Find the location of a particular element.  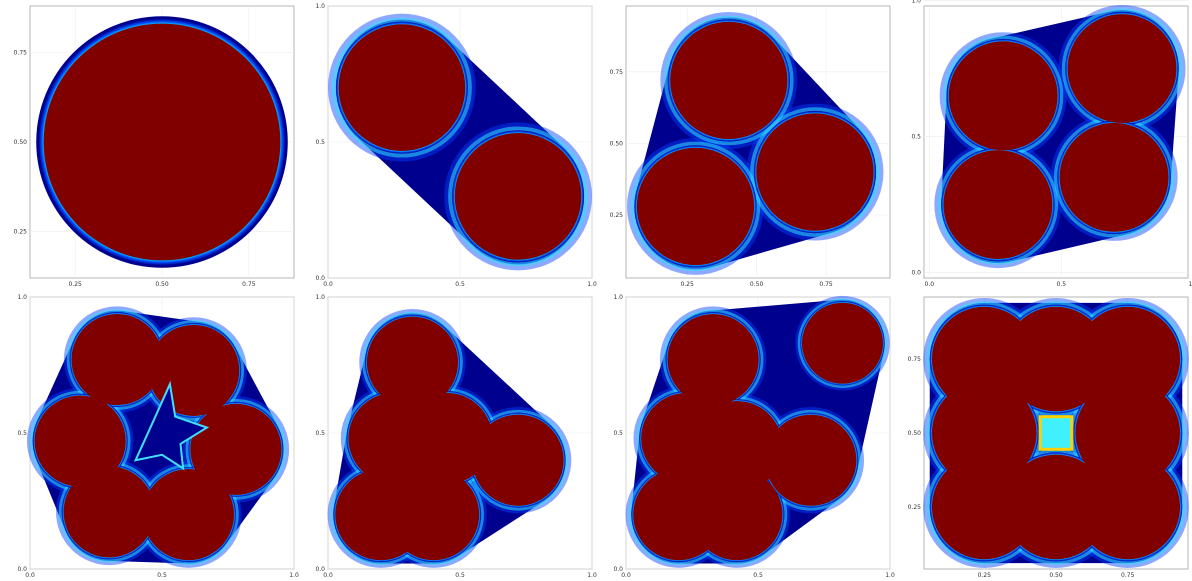

chart-panel-2: 0.0 0.5 1.0 0.0 0.5 1.0 is located at coordinates (447, 145).